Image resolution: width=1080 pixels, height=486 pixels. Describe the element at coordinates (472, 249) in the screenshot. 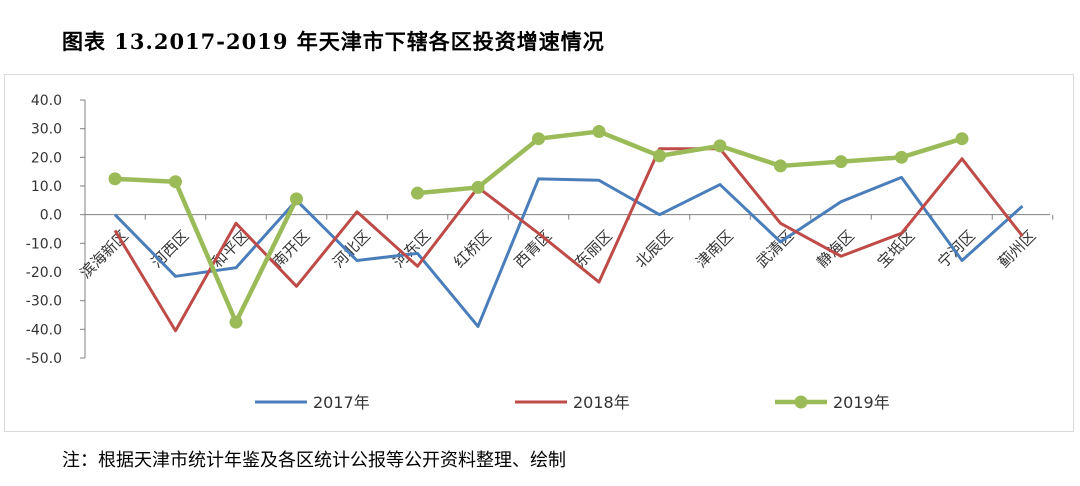

I see `x-tick-label: 红桥区` at that location.